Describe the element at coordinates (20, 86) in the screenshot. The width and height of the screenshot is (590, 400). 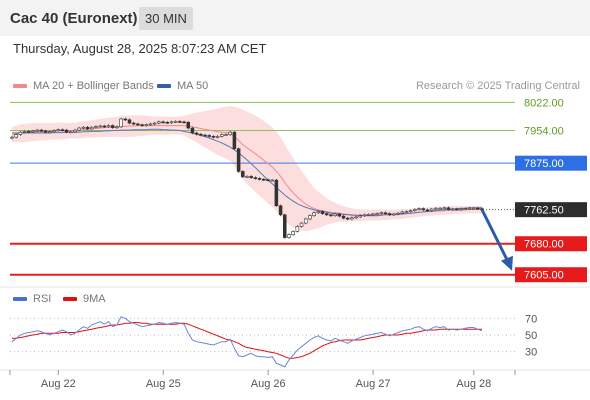
I see `ma20-swatch-icon` at that location.